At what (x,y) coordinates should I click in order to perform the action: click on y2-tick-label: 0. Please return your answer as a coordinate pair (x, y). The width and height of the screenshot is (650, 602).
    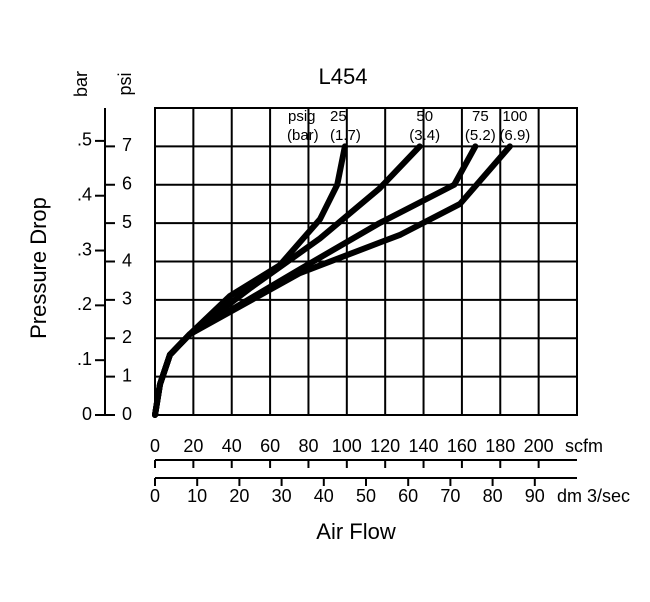
    Looking at the image, I should click on (87, 414).